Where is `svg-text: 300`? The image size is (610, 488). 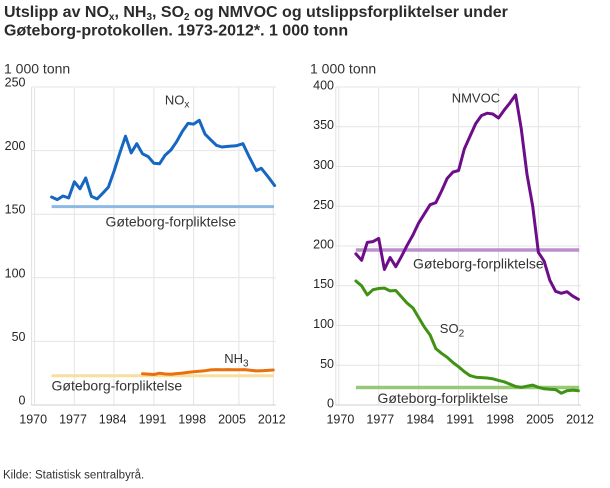
svg-text: 300 is located at coordinates (323, 165).